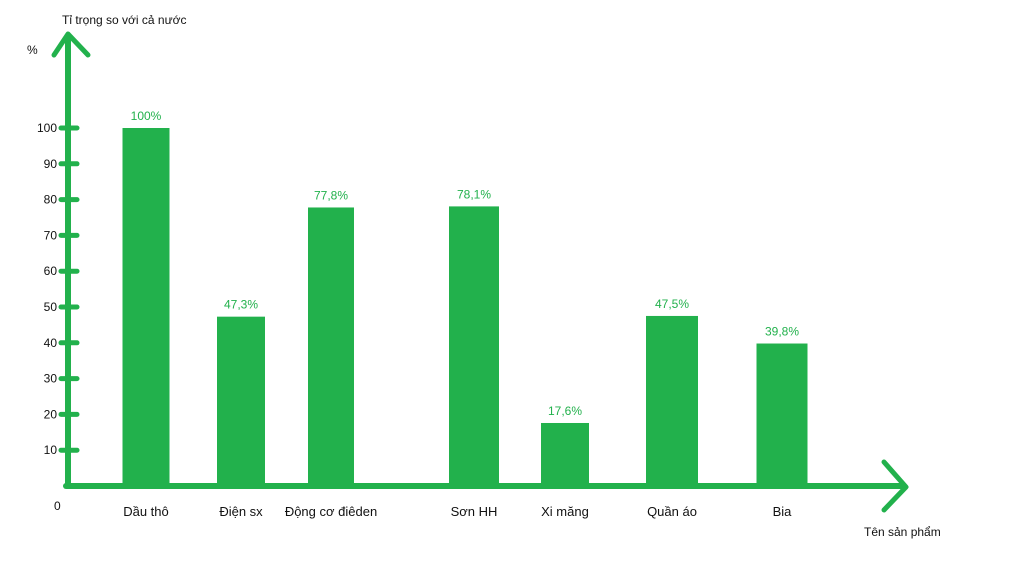 Image resolution: width=1024 pixels, height=577 pixels. Describe the element at coordinates (782, 332) in the screenshot. I see `bar-value-label: 39,8%` at that location.